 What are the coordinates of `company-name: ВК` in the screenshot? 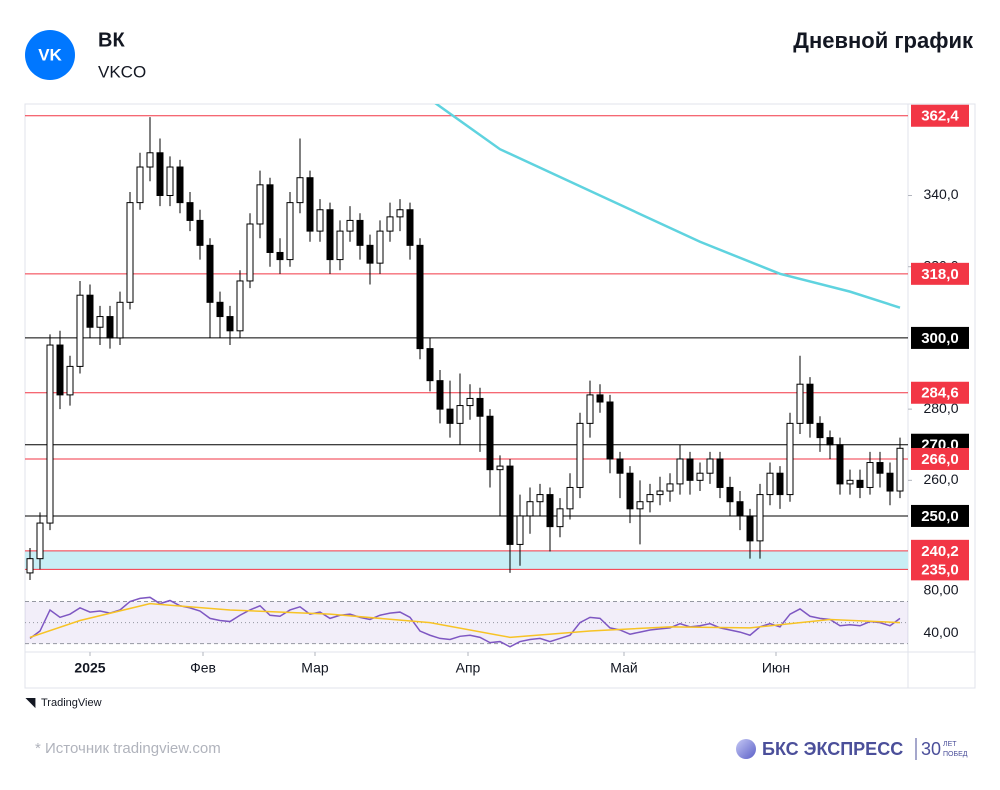 It's located at (111, 40).